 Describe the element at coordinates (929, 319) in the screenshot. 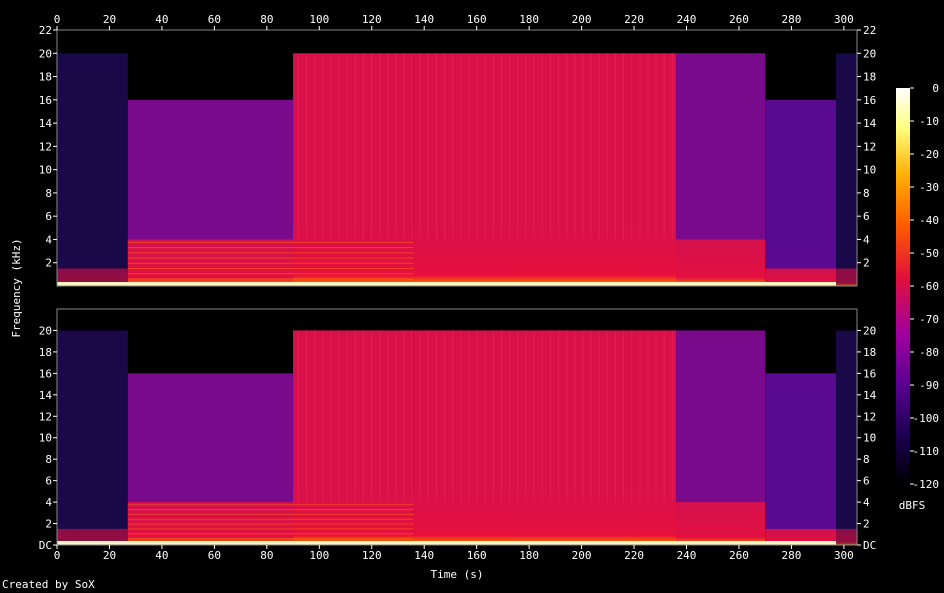

I see `colorbar-tick-label: -70` at that location.